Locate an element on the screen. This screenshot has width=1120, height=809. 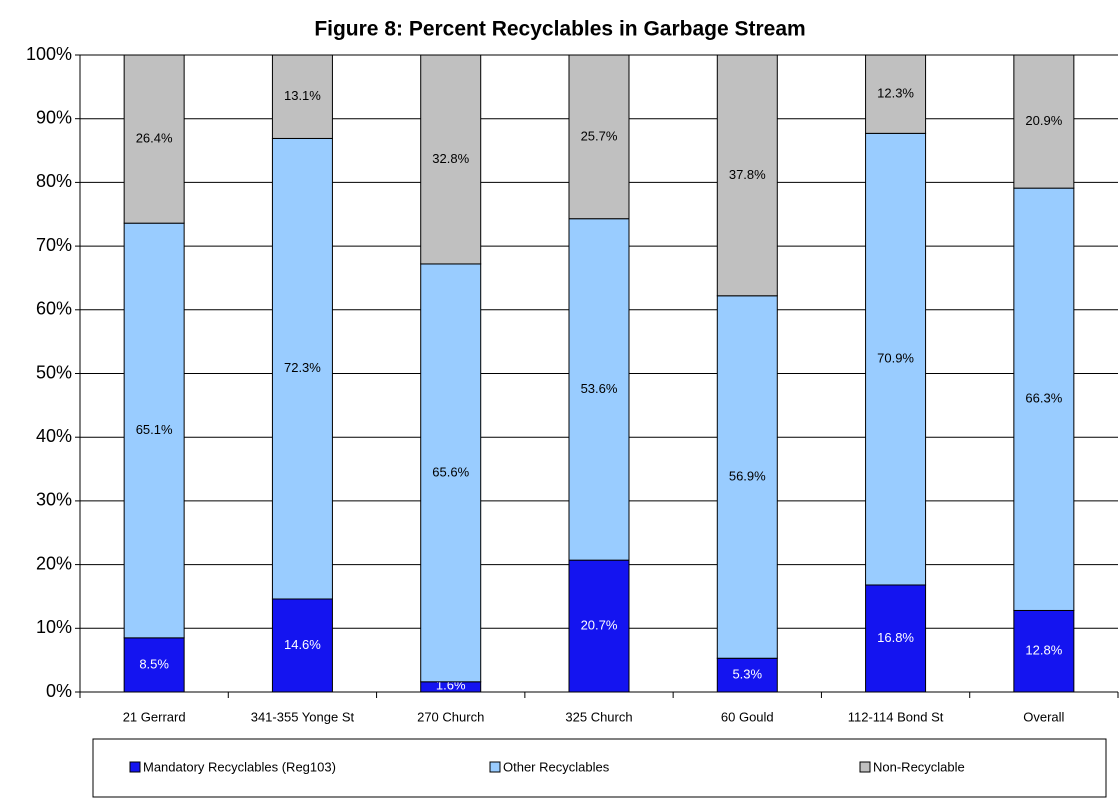
data-label: 25.7% is located at coordinates (599, 135).